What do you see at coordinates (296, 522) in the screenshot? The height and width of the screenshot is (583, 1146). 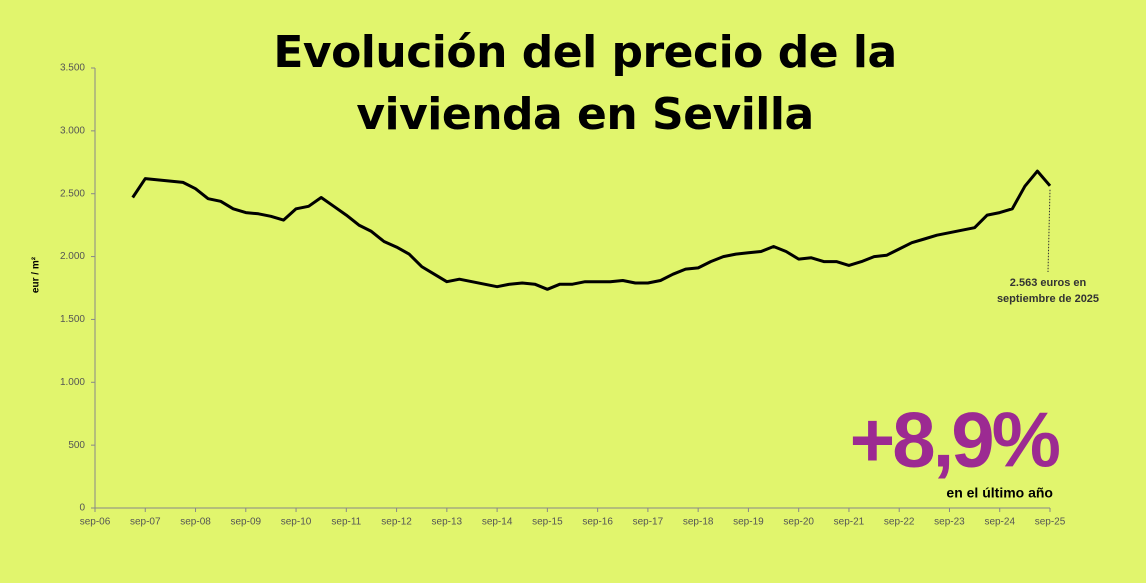 I see `x-tick-label: sep-10` at bounding box center [296, 522].